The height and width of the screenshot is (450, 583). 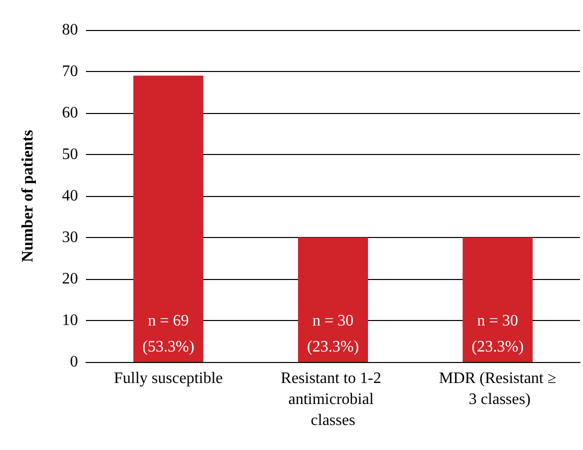 What do you see at coordinates (70, 113) in the screenshot?
I see `y-tick-label: 60` at bounding box center [70, 113].